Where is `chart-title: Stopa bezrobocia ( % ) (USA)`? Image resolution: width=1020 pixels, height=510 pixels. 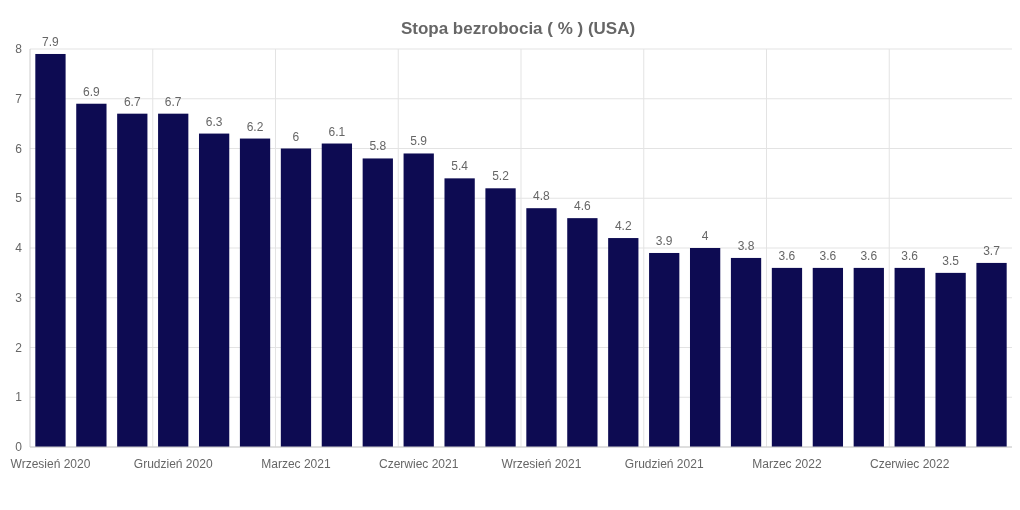
chart-title: Stopa bezrobocia ( % ) (USA) is located at coordinates (518, 28).